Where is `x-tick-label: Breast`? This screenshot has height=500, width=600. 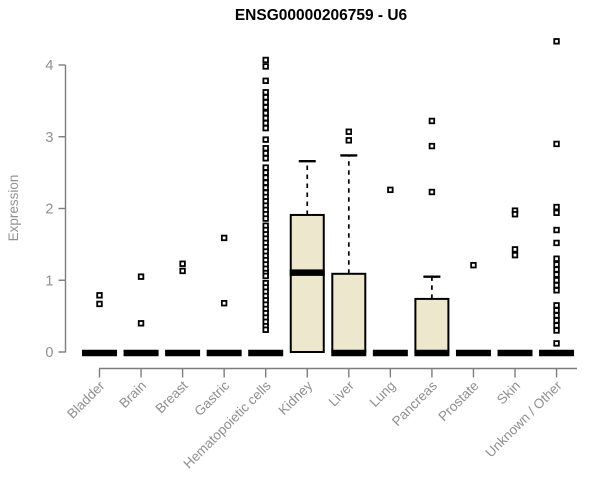
x-tick-label: Breast is located at coordinates (172, 397).